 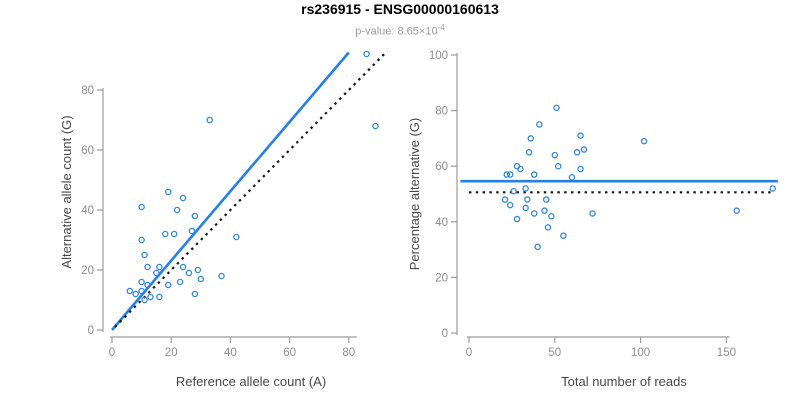 What do you see at coordinates (438, 56) in the screenshot?
I see `y-tick-label: 100` at bounding box center [438, 56].